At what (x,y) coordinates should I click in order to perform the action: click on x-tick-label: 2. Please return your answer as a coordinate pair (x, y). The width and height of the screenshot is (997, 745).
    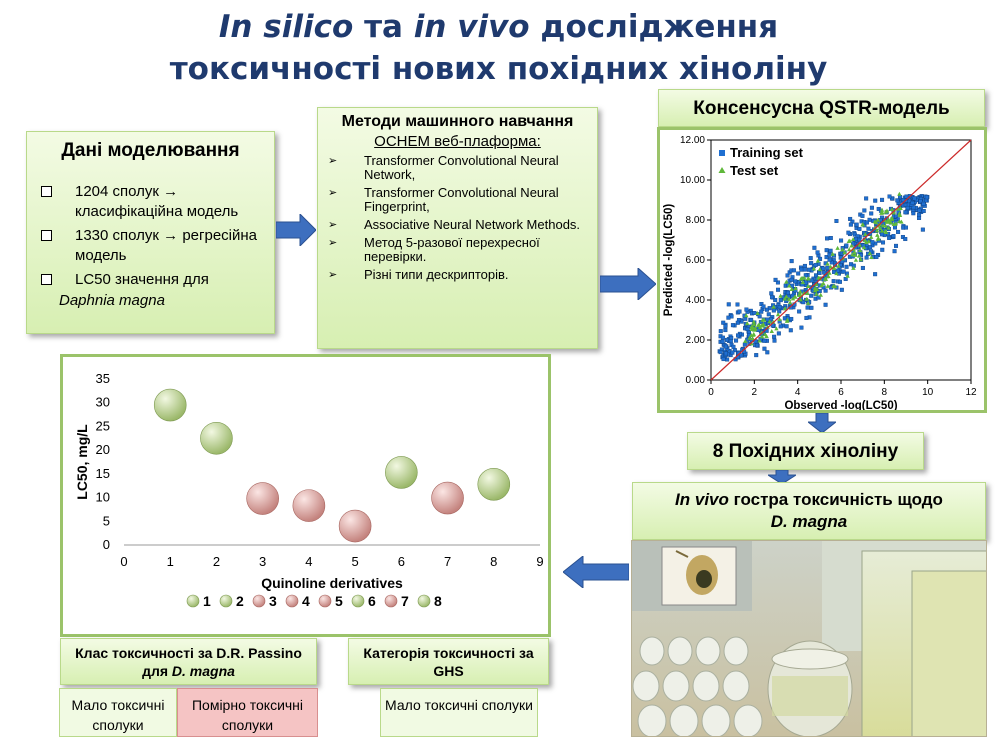
    Looking at the image, I should click on (216, 561).